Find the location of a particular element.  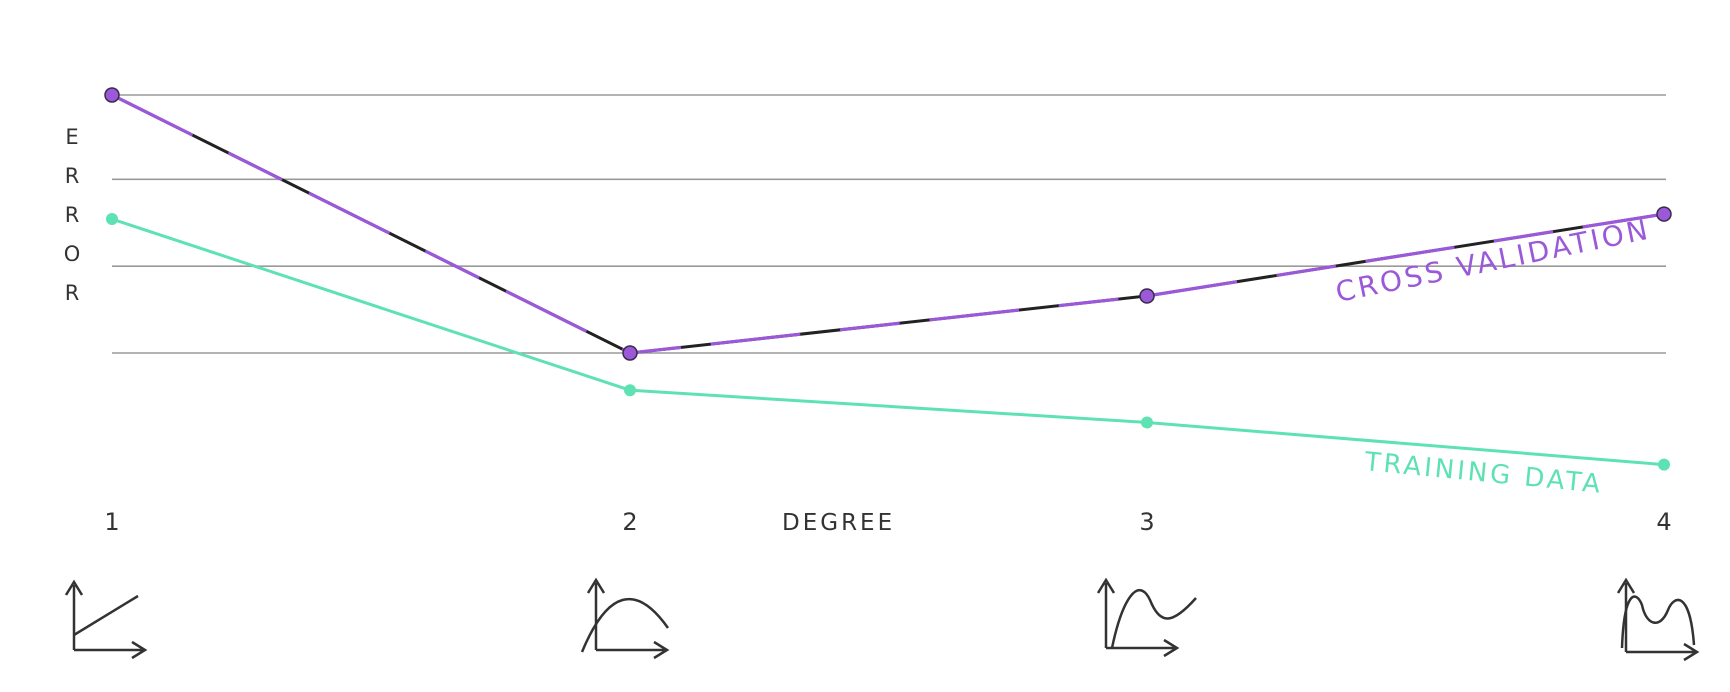

cubic-curve-icon is located at coordinates (1146, 617).